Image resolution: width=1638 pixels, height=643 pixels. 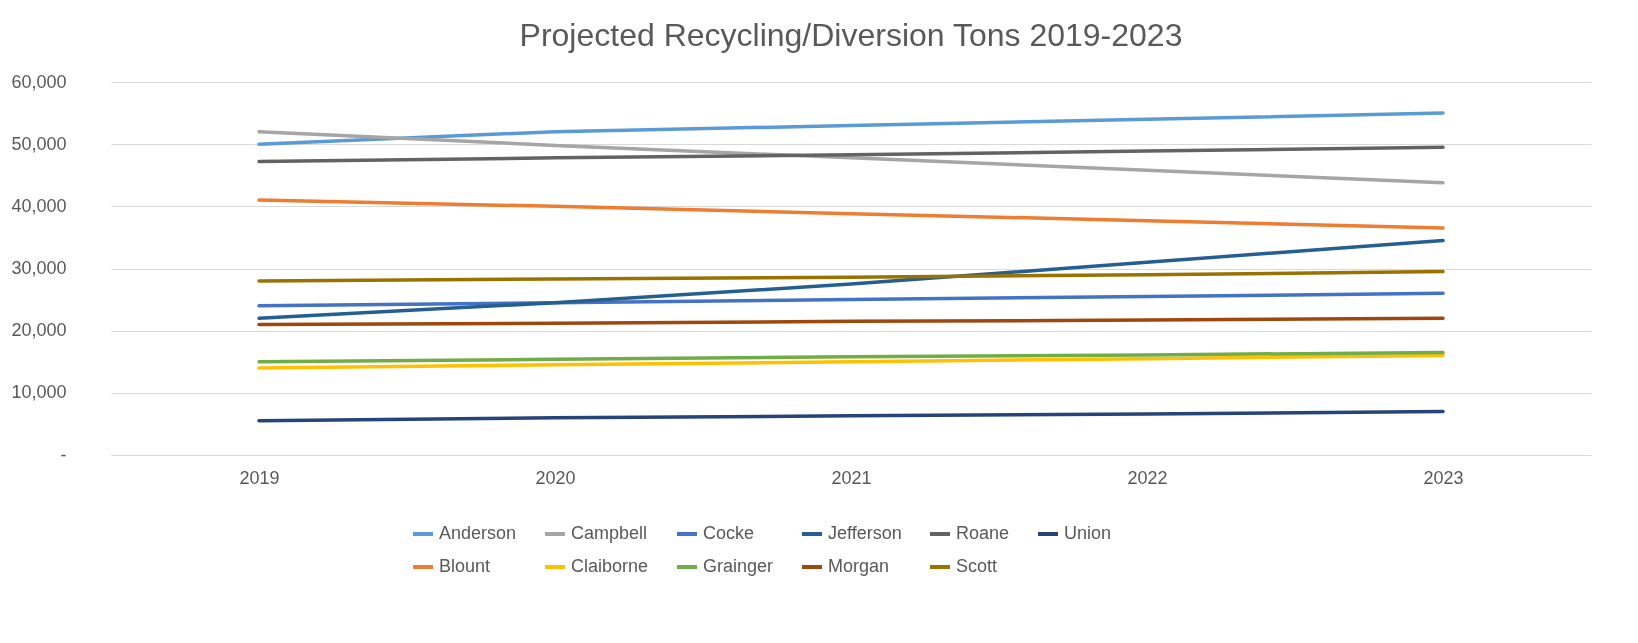 I want to click on legend-label: Grainger, so click(x=738, y=566).